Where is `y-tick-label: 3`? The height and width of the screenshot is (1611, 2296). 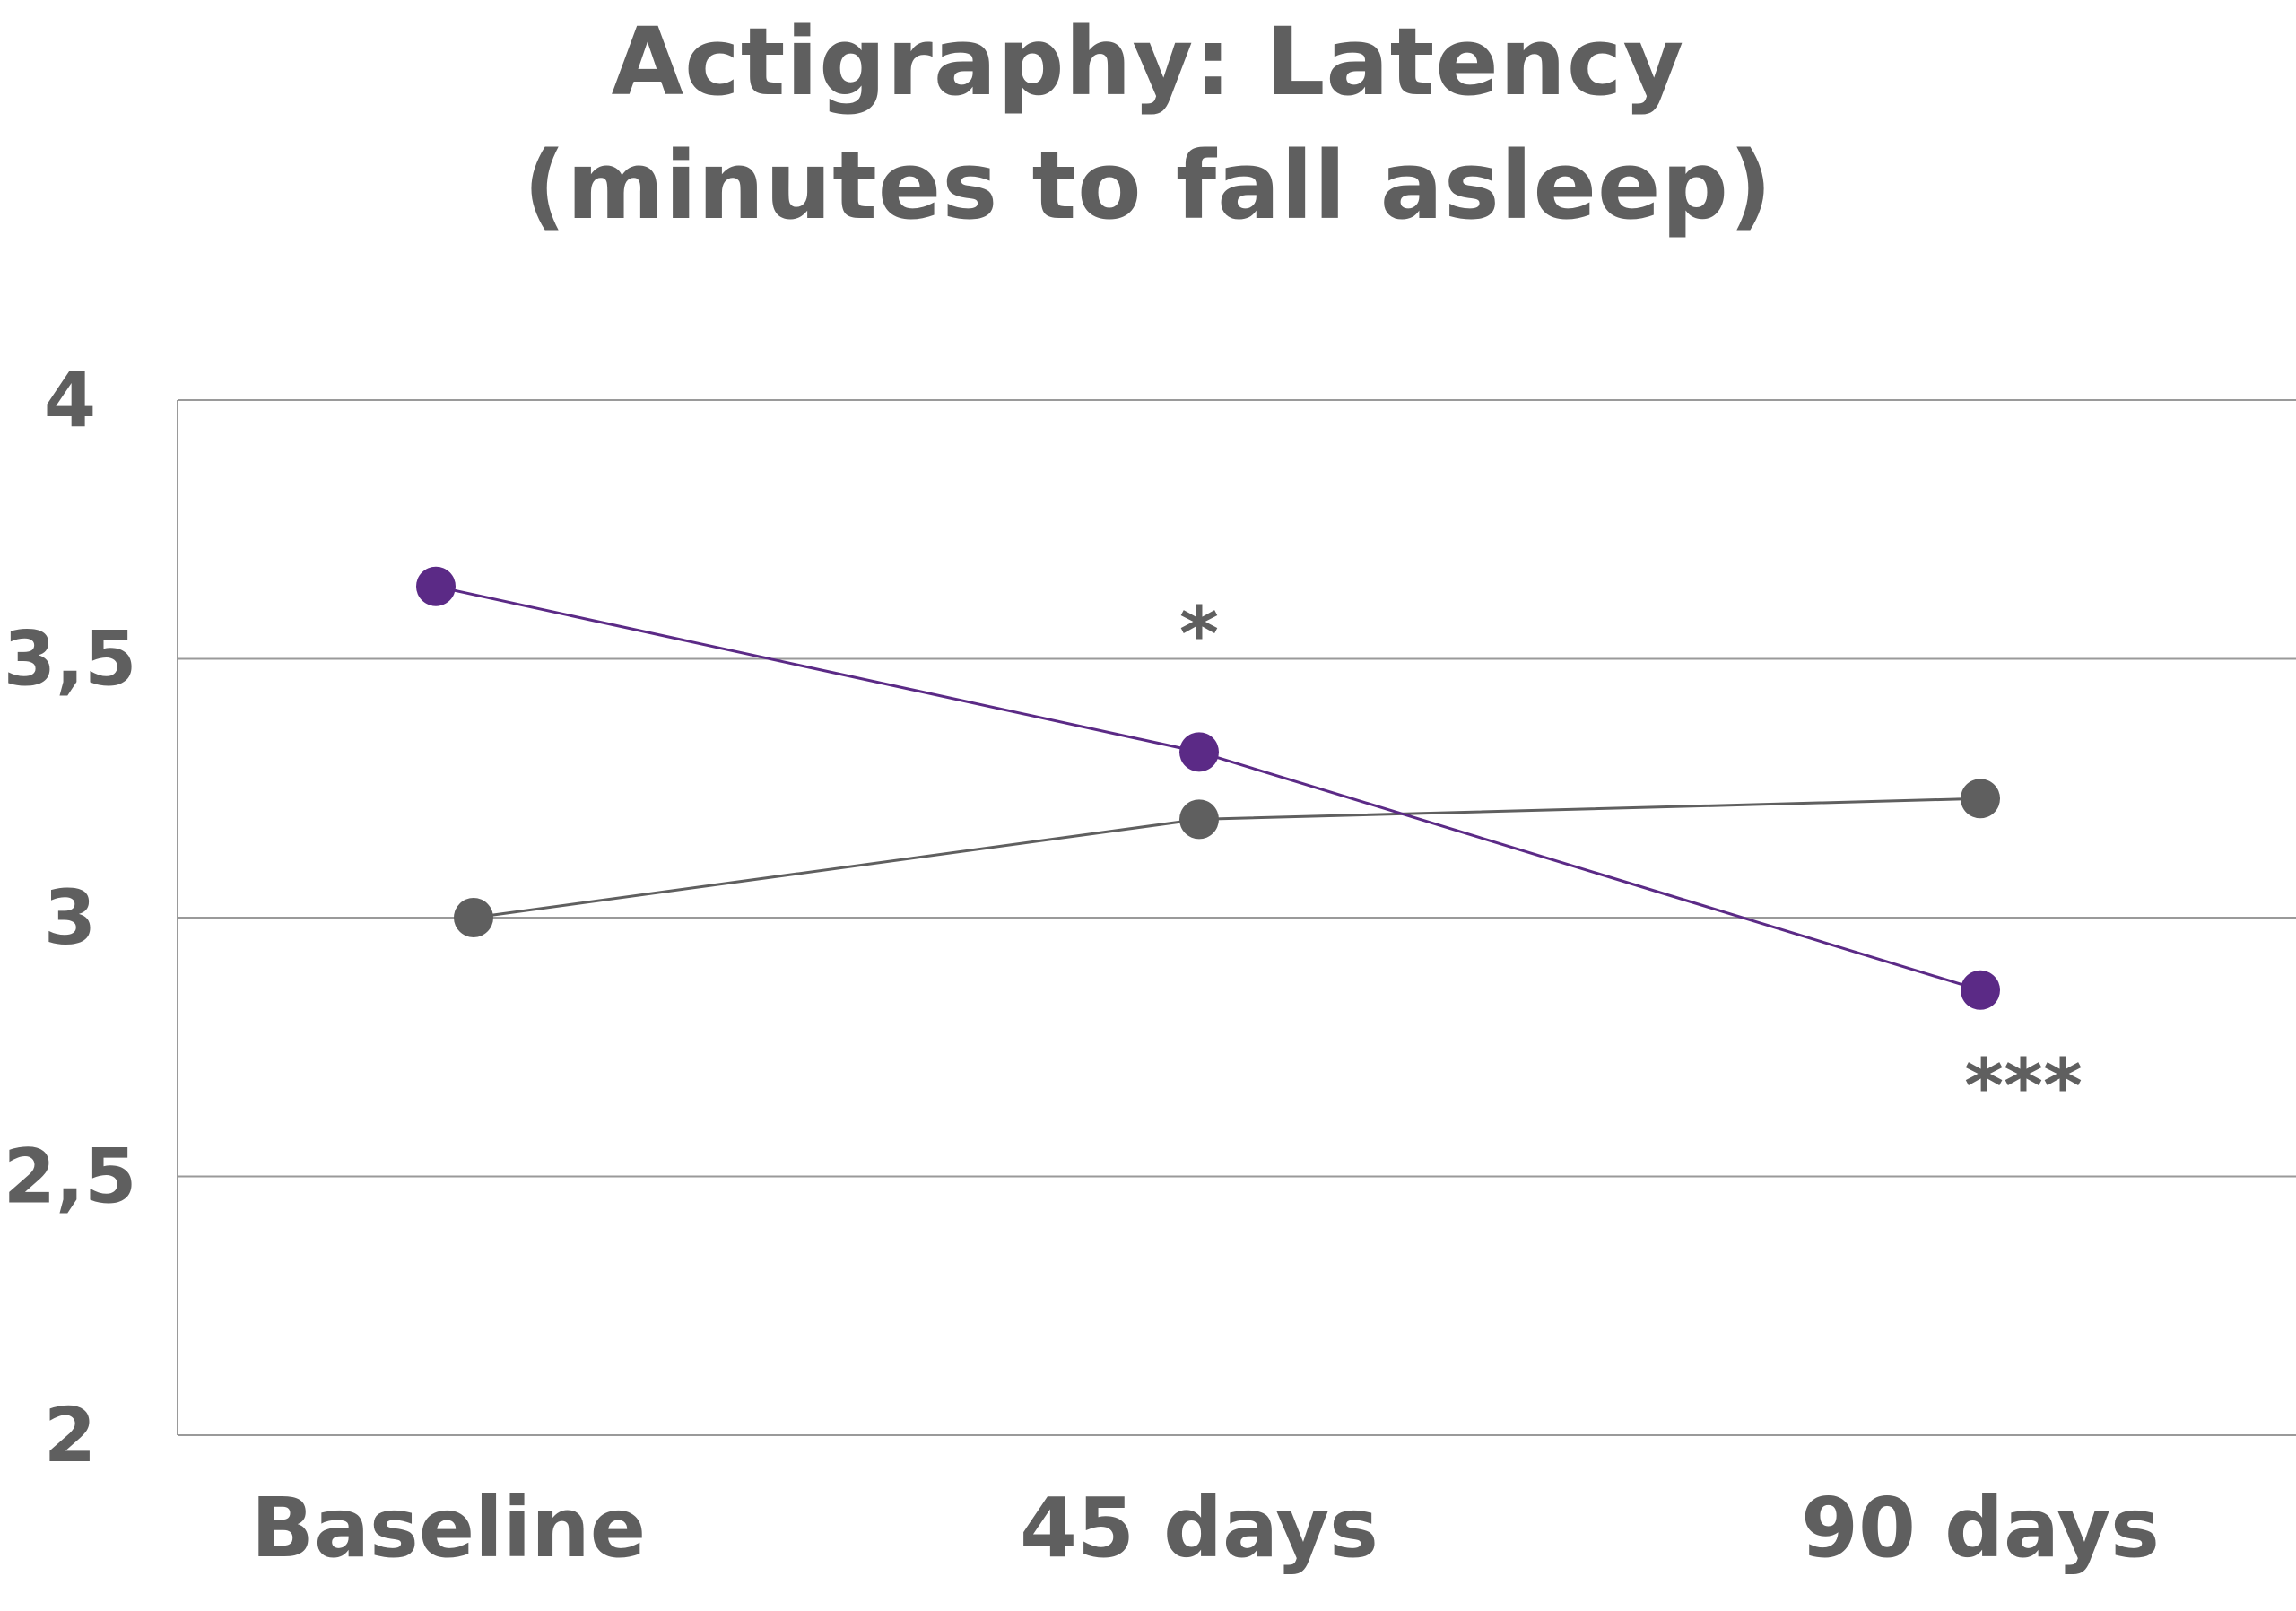
y-tick-label: 3 is located at coordinates (70, 918).